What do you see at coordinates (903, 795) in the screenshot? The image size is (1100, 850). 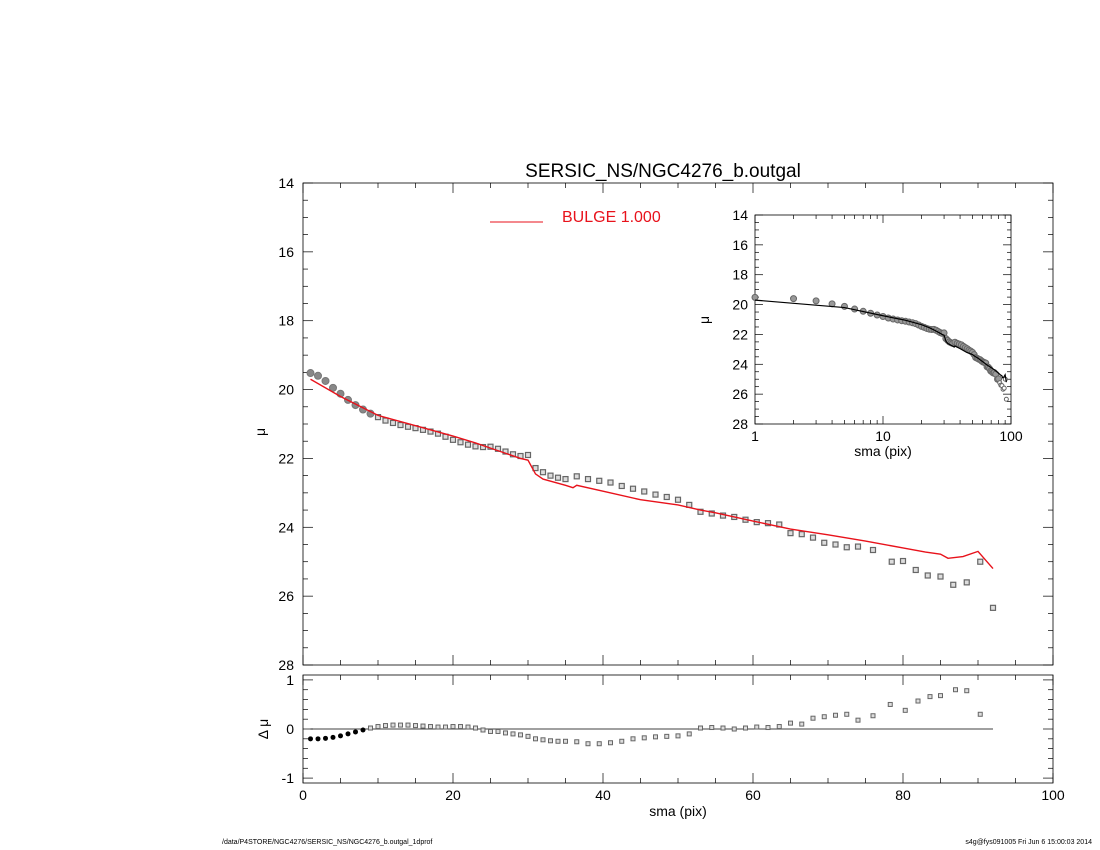 I see `x-tick-label: 80` at bounding box center [903, 795].